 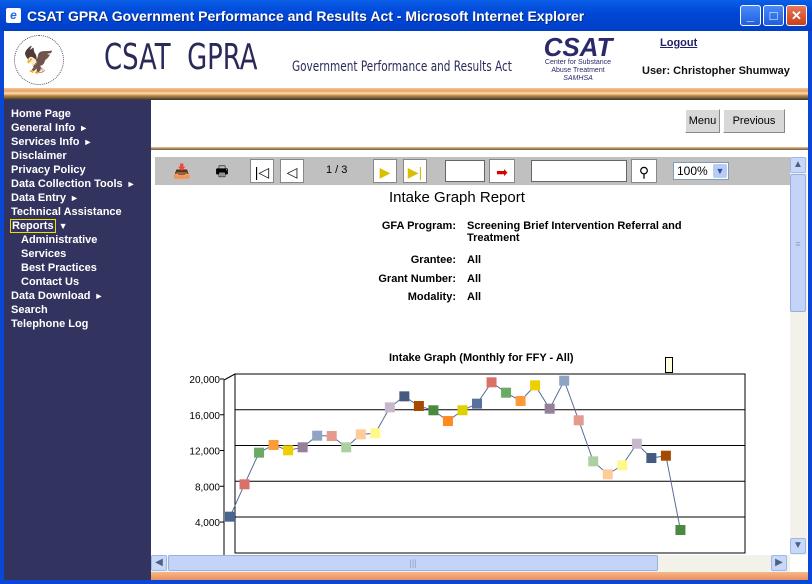 I want to click on report-title: Intake Graph Report, so click(x=457, y=197).